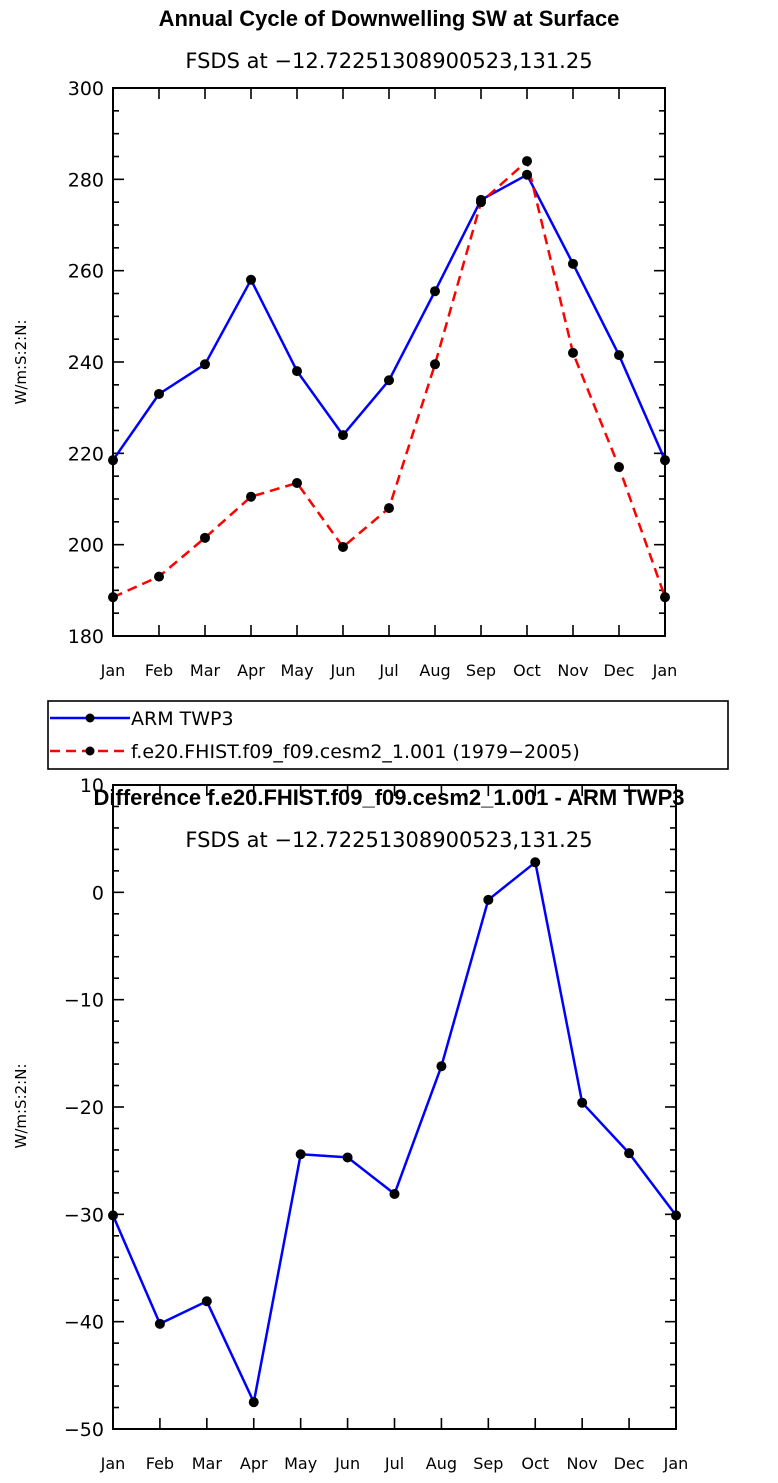  I want to click on chart2-xtick-label: Feb, so click(160, 1463).